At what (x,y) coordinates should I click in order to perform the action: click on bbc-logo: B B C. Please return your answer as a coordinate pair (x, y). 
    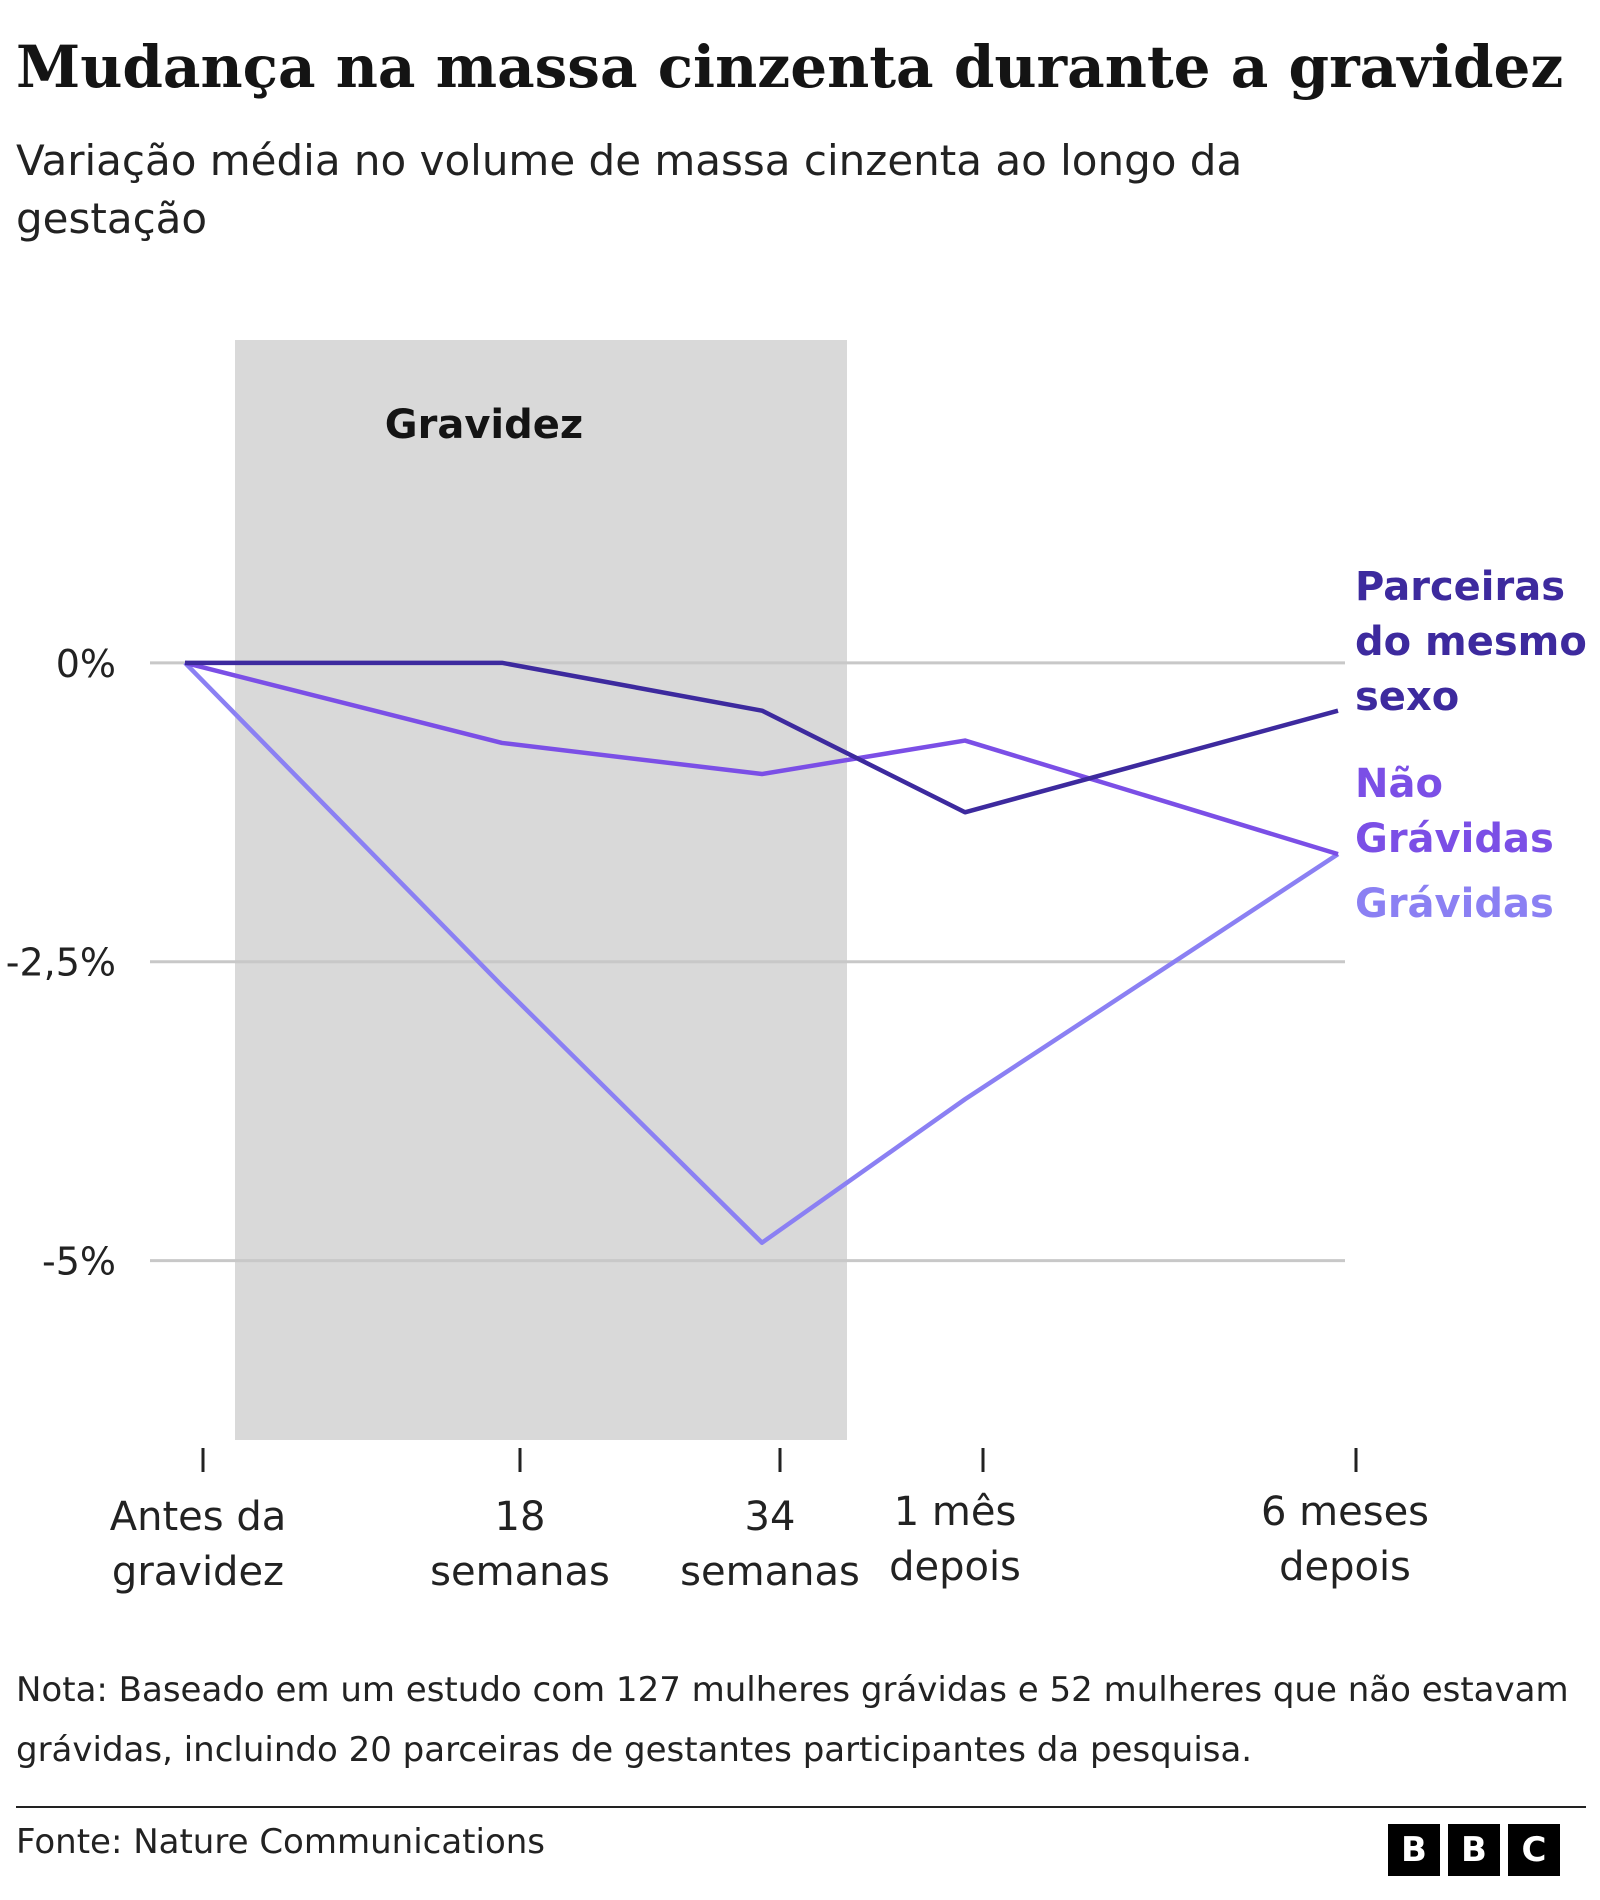
    Looking at the image, I should click on (1474, 1850).